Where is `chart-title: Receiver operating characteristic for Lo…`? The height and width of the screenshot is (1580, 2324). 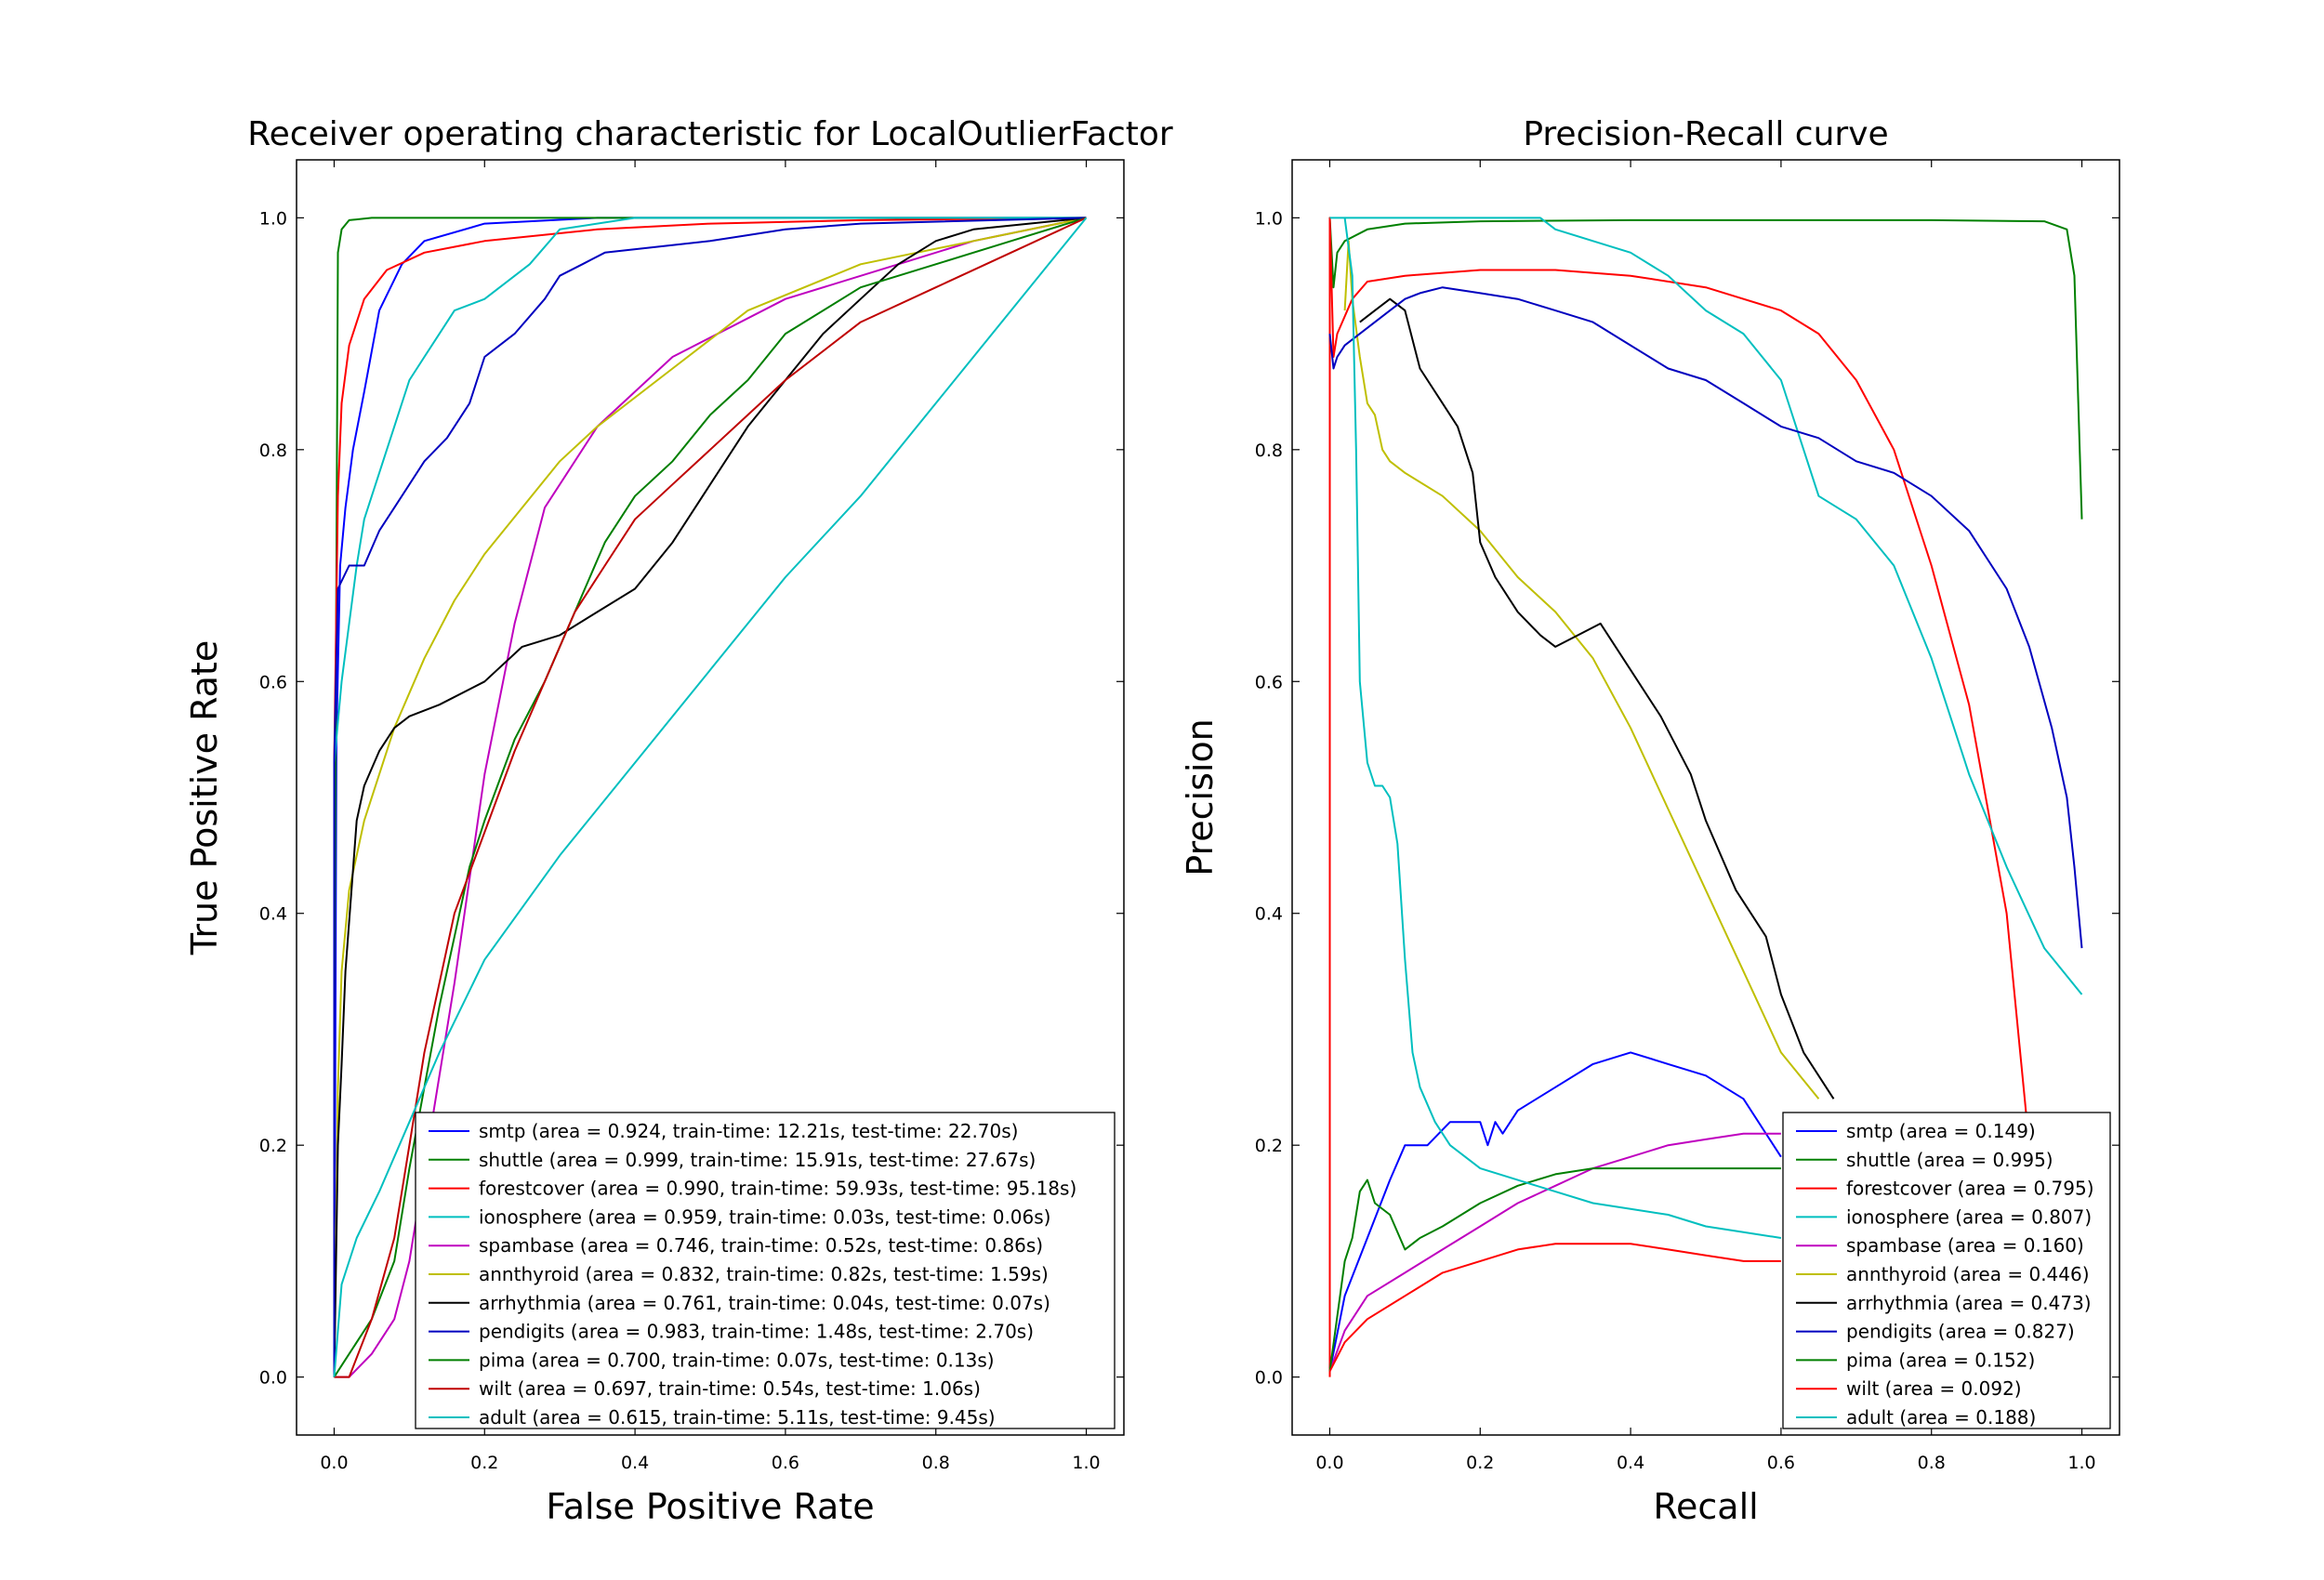
chart-title: Receiver operating characteristic for Lo… is located at coordinates (710, 134).